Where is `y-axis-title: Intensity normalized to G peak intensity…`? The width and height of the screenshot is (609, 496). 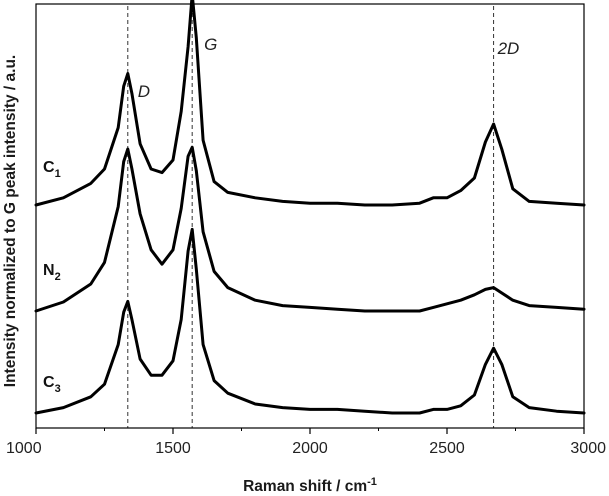
y-axis-title: Intensity normalized to G peak intensity… is located at coordinates (10, 221).